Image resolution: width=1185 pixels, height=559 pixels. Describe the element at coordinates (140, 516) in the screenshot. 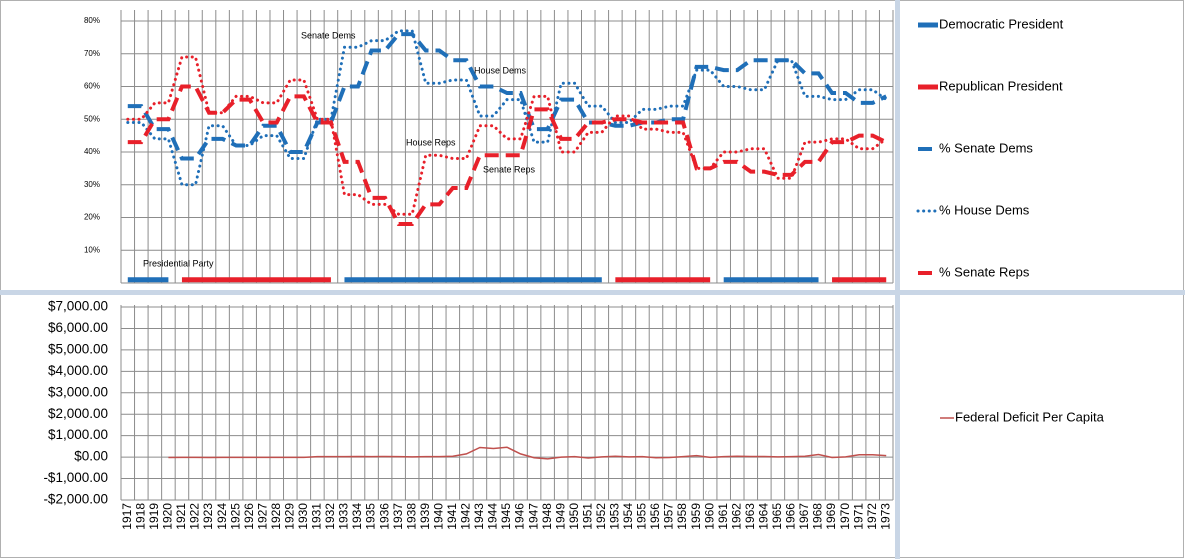

I see `x-tick-label: 1918` at that location.